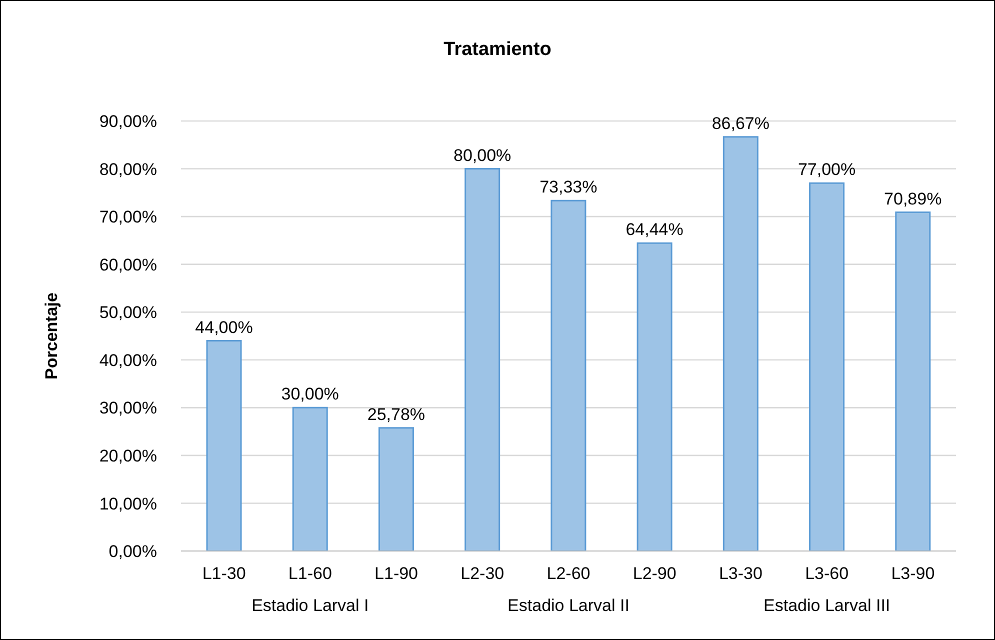 This screenshot has width=995, height=640. What do you see at coordinates (310, 394) in the screenshot?
I see `data-label: 30,00%` at bounding box center [310, 394].